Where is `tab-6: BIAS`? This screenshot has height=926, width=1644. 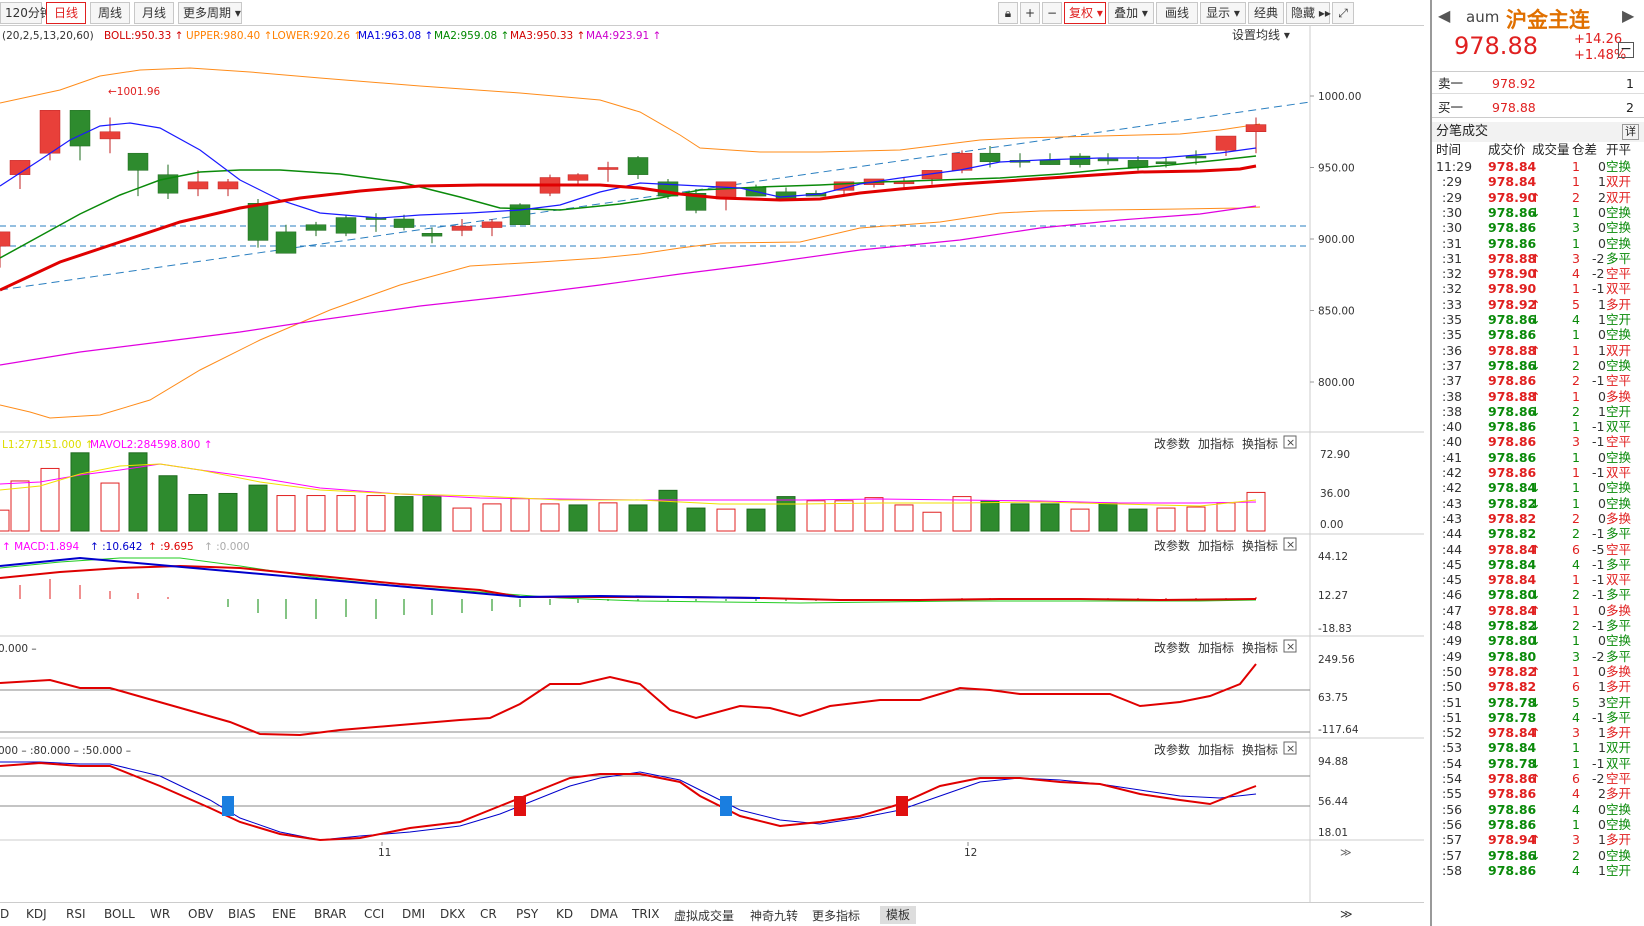
tab-6: BIAS is located at coordinates (242, 914).